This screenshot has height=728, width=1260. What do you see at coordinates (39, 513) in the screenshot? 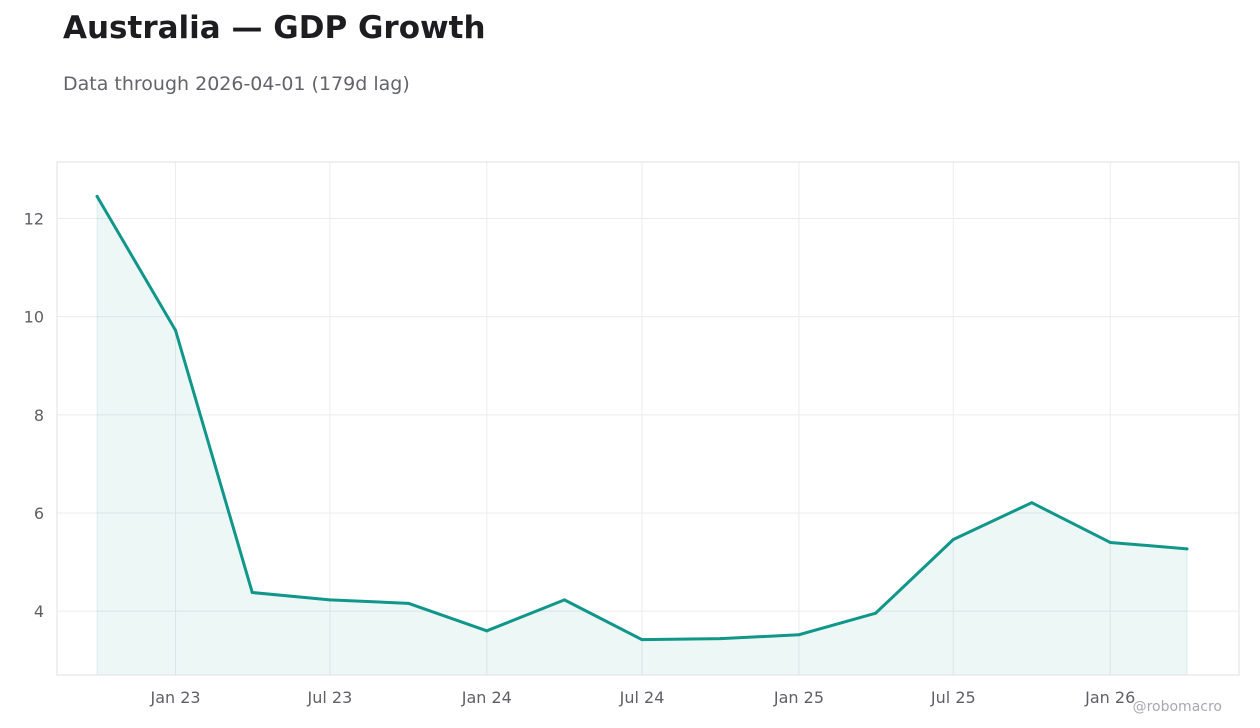
I see `y-tick-label: 6` at bounding box center [39, 513].